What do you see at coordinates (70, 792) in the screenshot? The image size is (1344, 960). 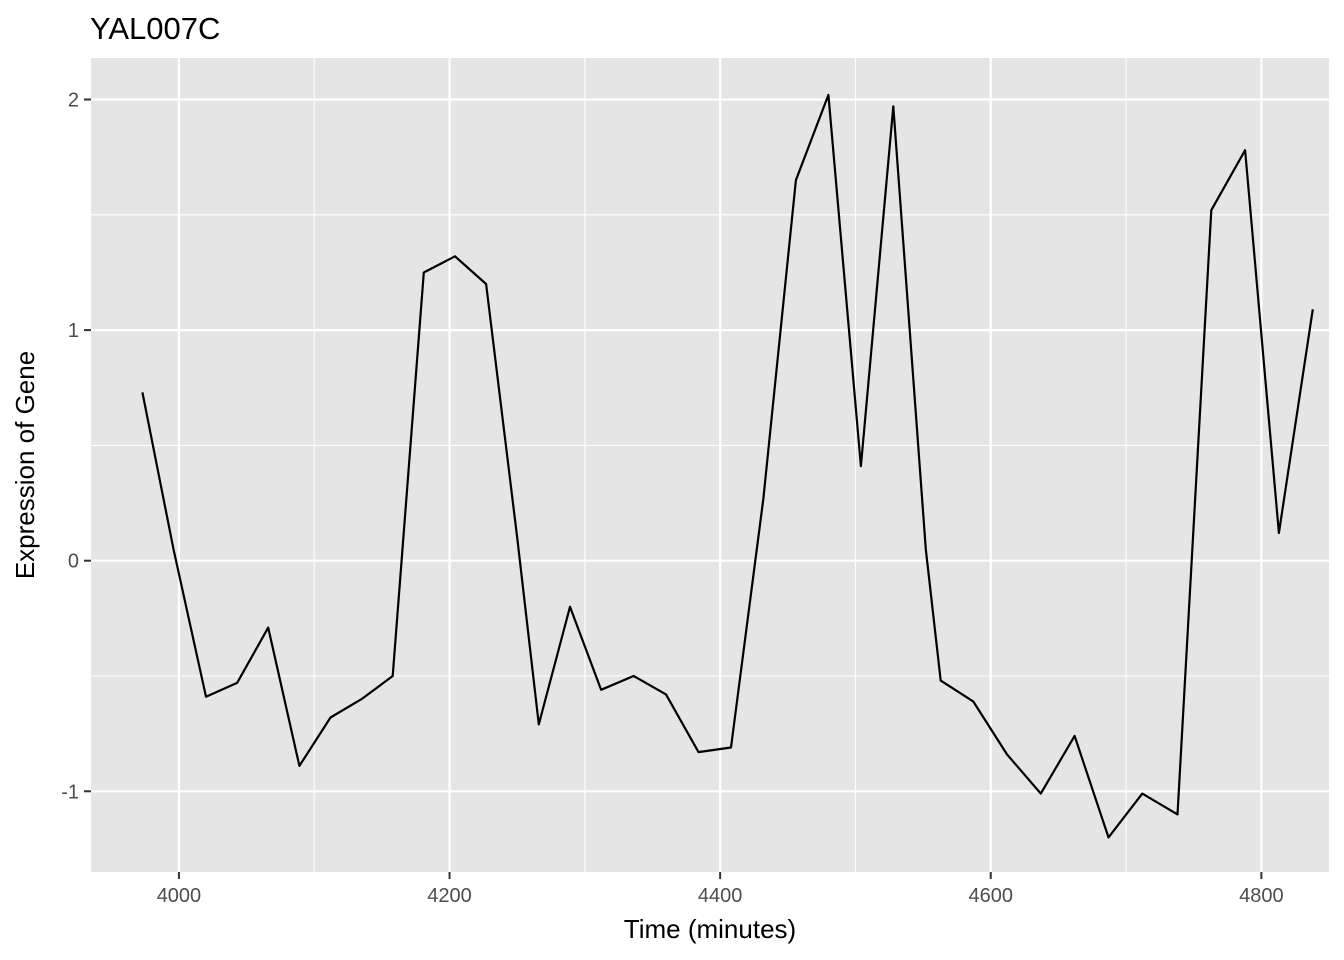 I see `y-tick-label: -1` at bounding box center [70, 792].